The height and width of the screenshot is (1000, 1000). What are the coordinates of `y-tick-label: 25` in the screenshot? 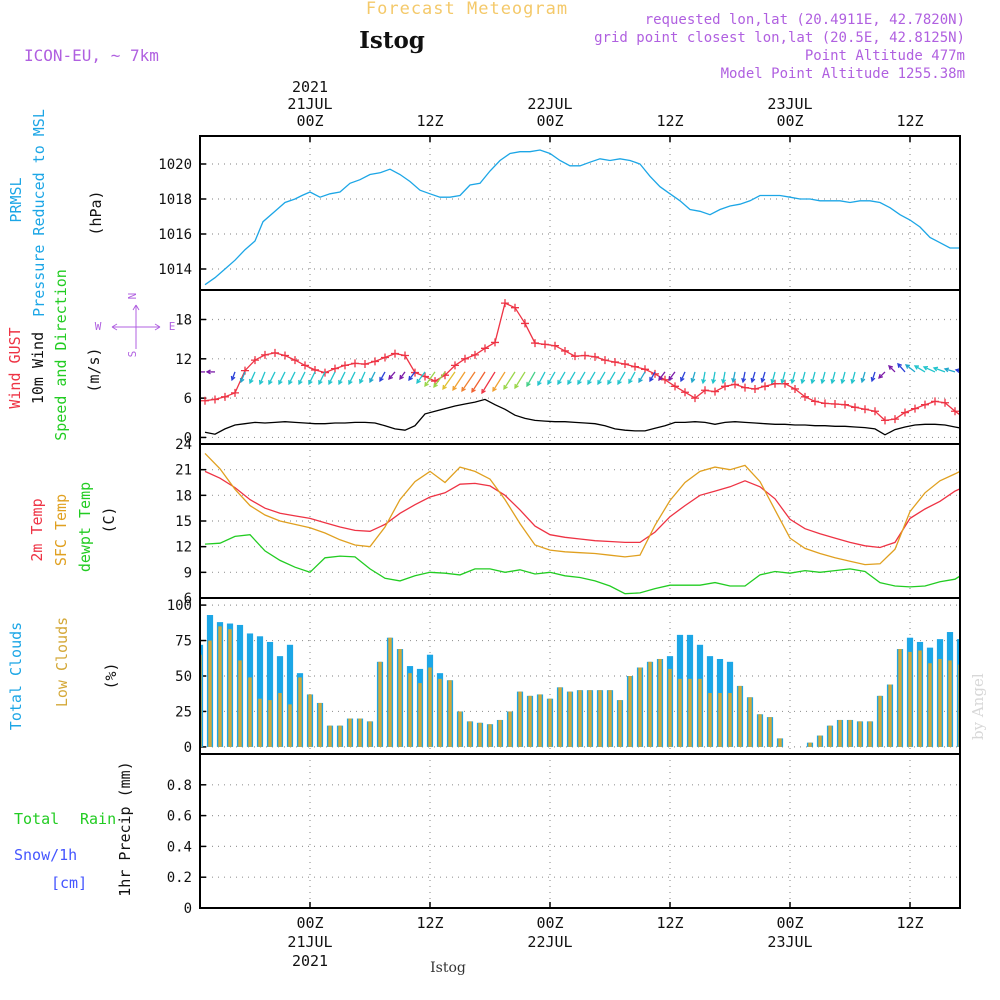 It's located at (183, 712).